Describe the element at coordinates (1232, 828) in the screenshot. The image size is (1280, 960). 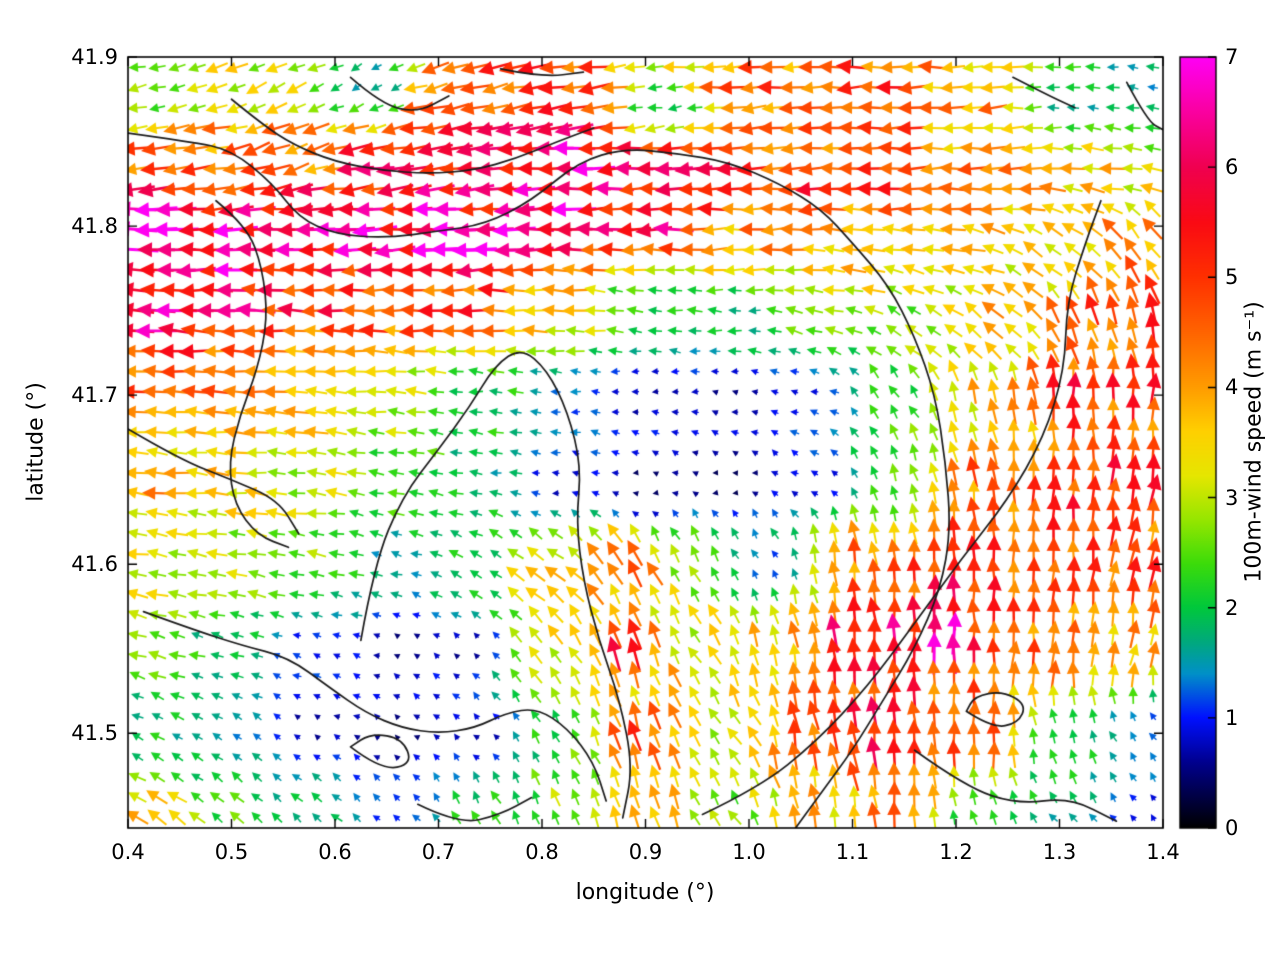
I see `colorbar-tick-label: 0` at that location.